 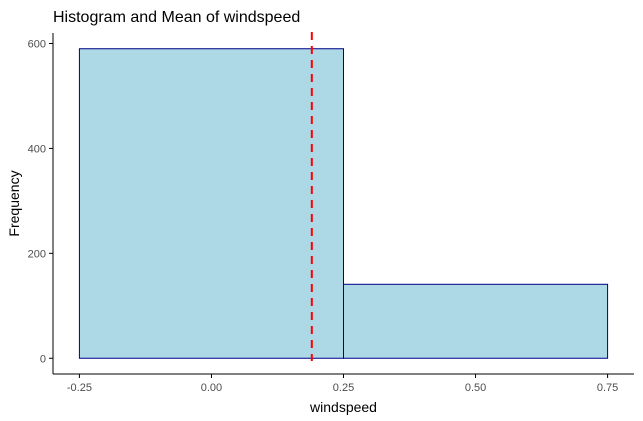 What do you see at coordinates (43, 359) in the screenshot?
I see `y-tick-label-0: 0` at bounding box center [43, 359].